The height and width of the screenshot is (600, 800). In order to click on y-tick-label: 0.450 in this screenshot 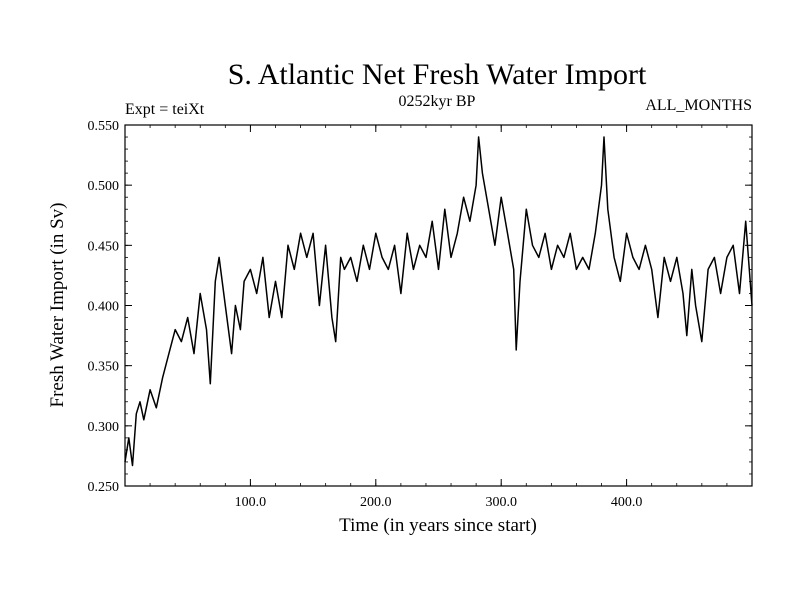, I will do `click(104, 246)`.